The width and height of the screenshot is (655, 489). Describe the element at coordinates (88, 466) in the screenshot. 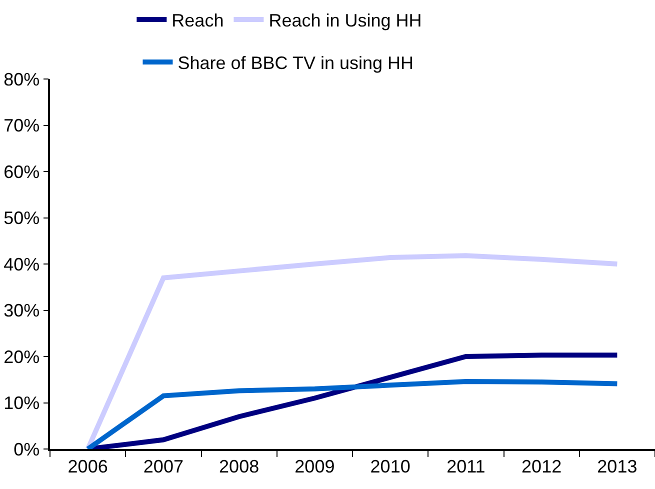

I see `x-tick-label: 2006` at that location.